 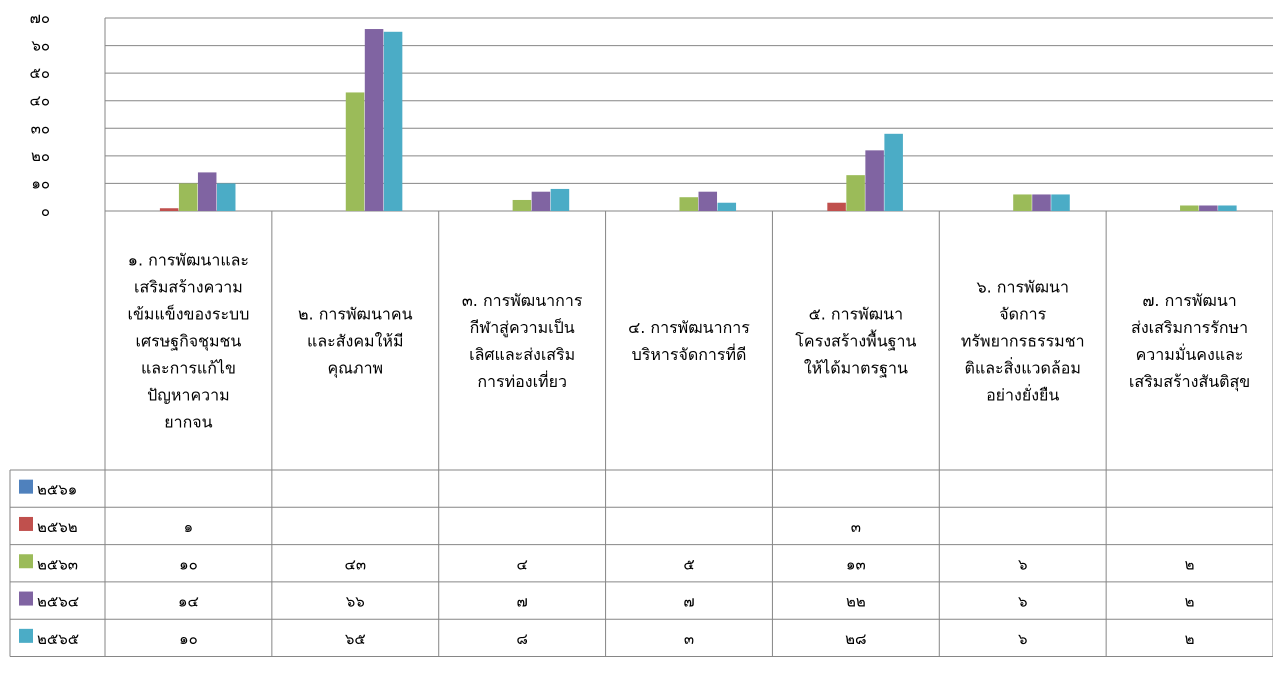 What do you see at coordinates (1189, 300) in the screenshot?
I see `category-label-line: ๗. การพัฒนา` at bounding box center [1189, 300].